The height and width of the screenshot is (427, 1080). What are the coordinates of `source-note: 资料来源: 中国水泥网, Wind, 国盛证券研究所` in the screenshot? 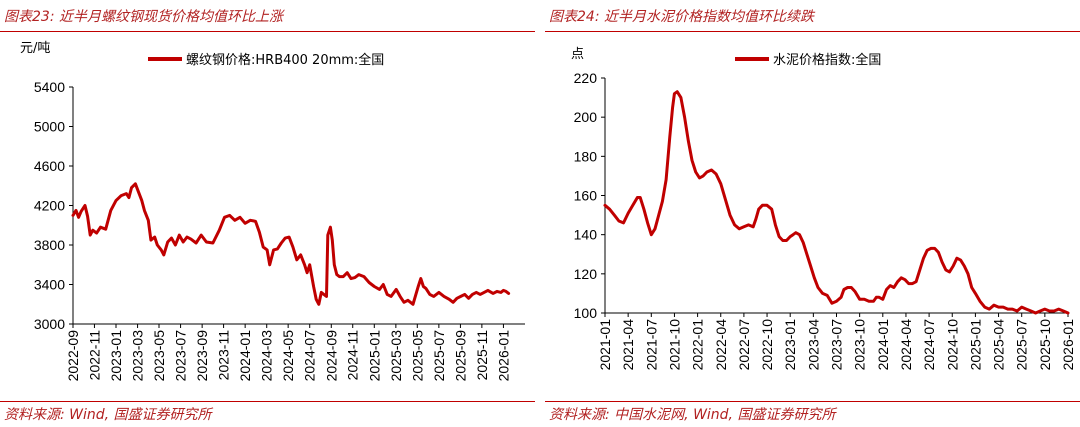 It's located at (692, 415).